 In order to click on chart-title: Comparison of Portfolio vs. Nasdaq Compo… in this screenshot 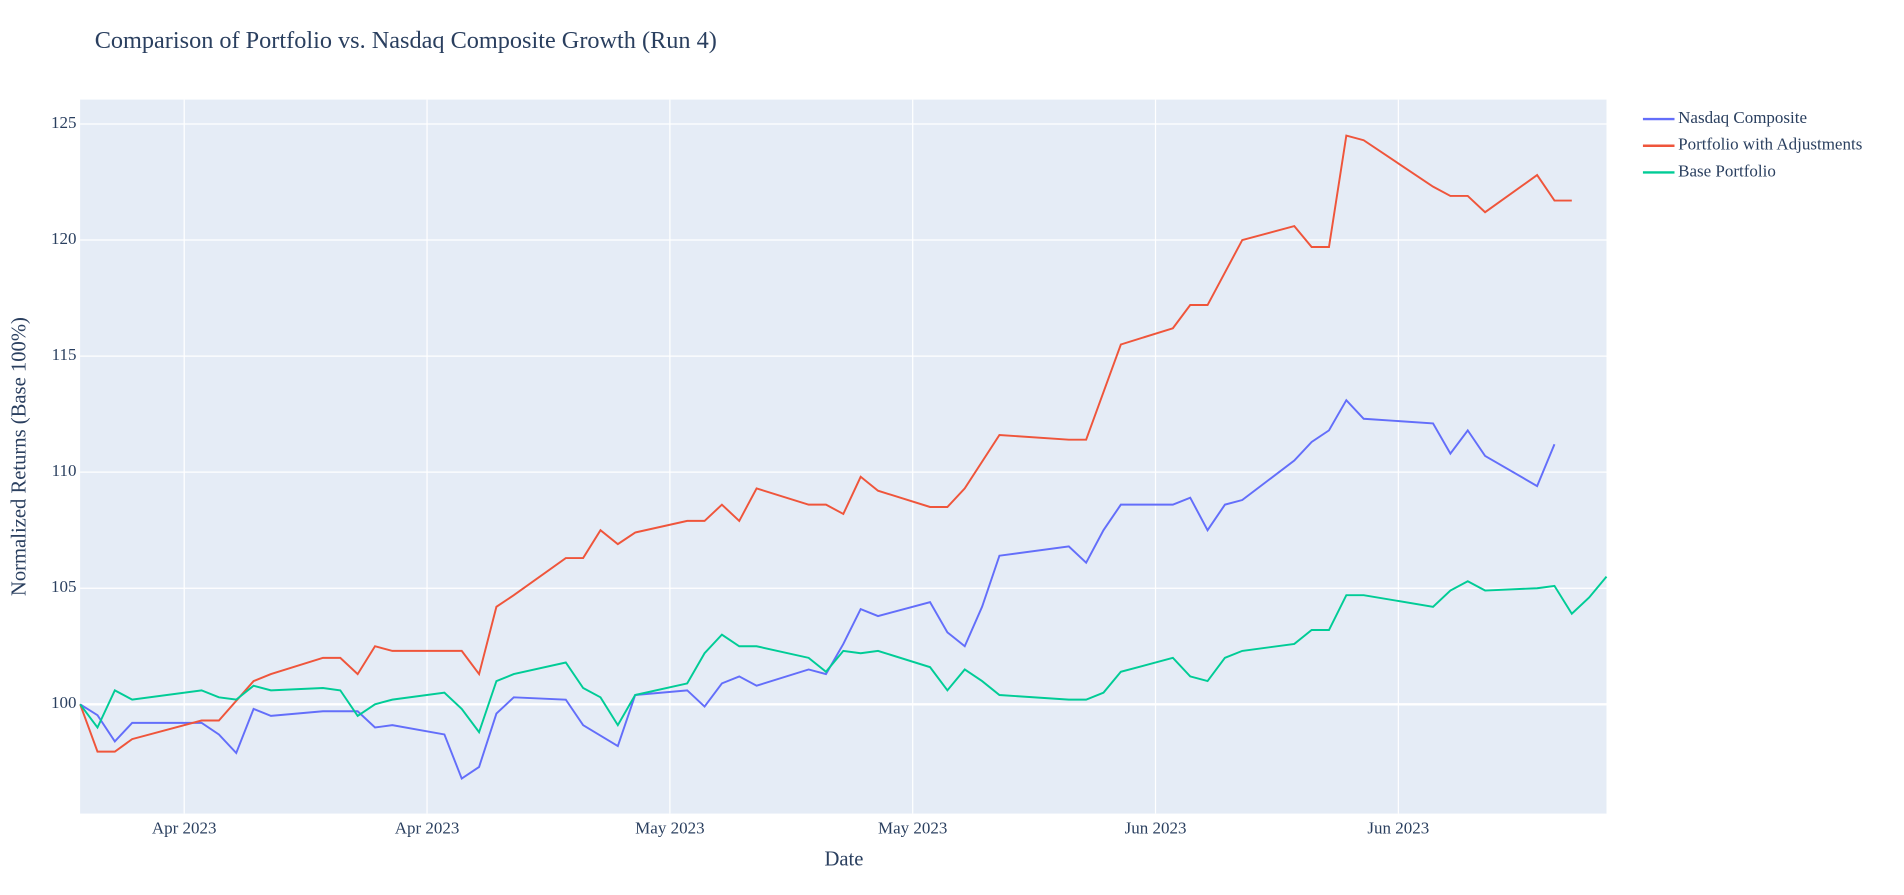, I will do `click(406, 40)`.